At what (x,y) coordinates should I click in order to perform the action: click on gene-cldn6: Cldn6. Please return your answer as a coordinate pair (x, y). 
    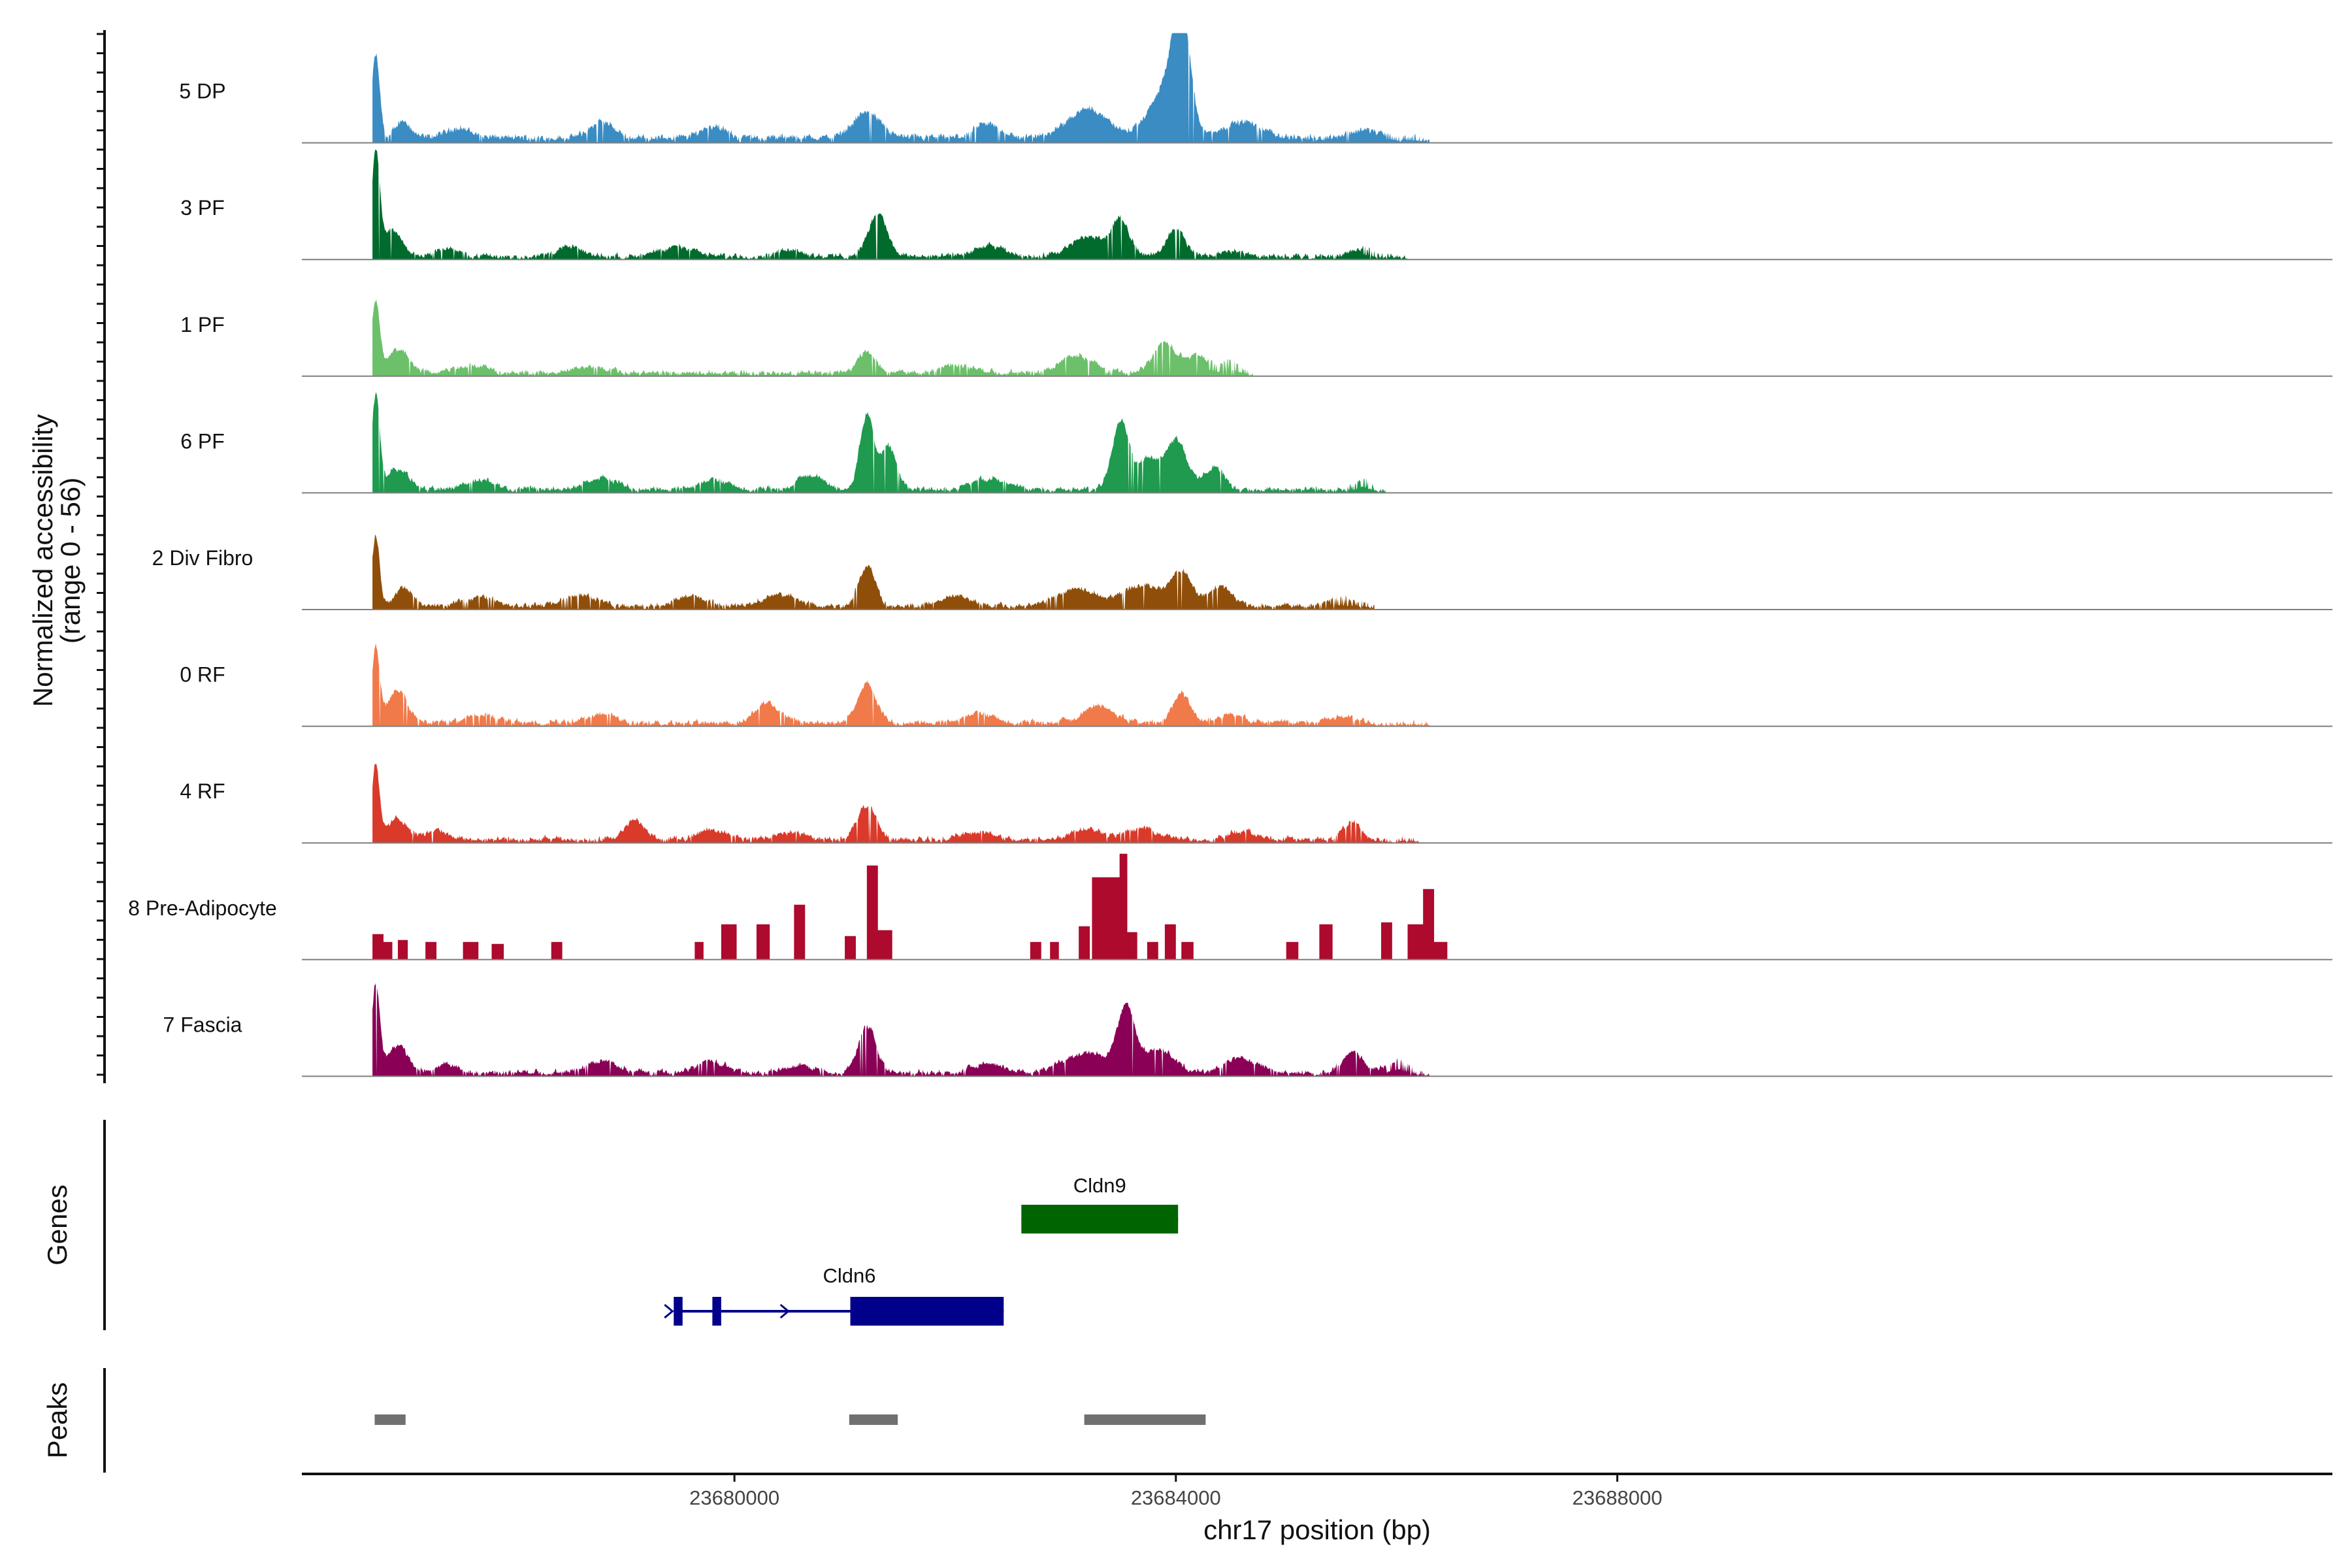
    Looking at the image, I should click on (834, 1295).